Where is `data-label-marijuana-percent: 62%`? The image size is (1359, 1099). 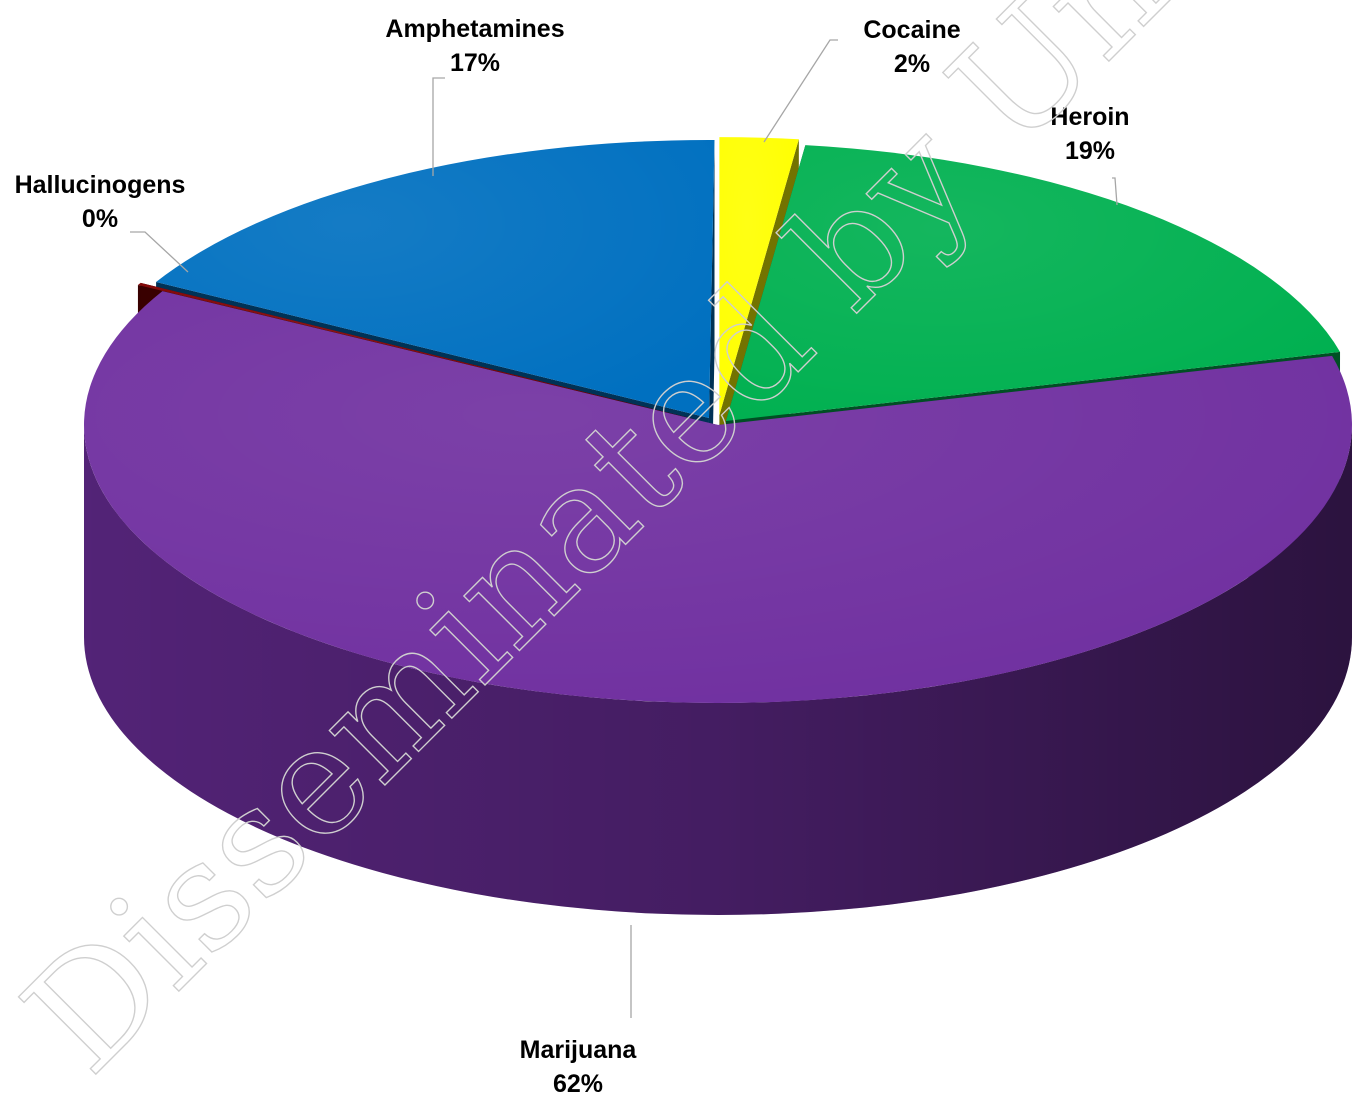
data-label-marijuana-percent: 62% is located at coordinates (578, 1084).